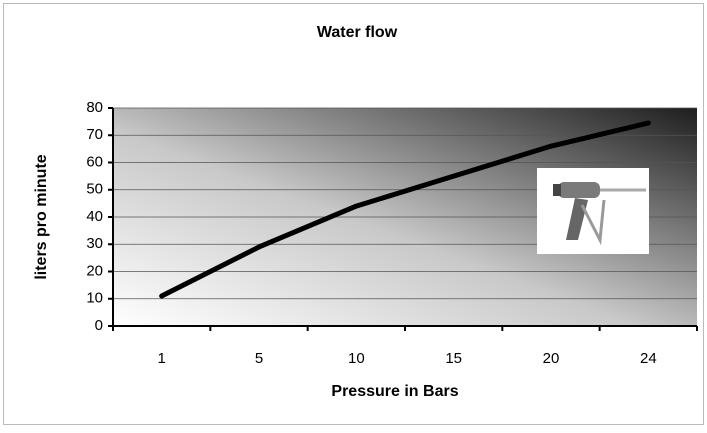 This screenshot has height=433, width=707. What do you see at coordinates (259, 358) in the screenshot?
I see `x-tick-label: 5` at bounding box center [259, 358].